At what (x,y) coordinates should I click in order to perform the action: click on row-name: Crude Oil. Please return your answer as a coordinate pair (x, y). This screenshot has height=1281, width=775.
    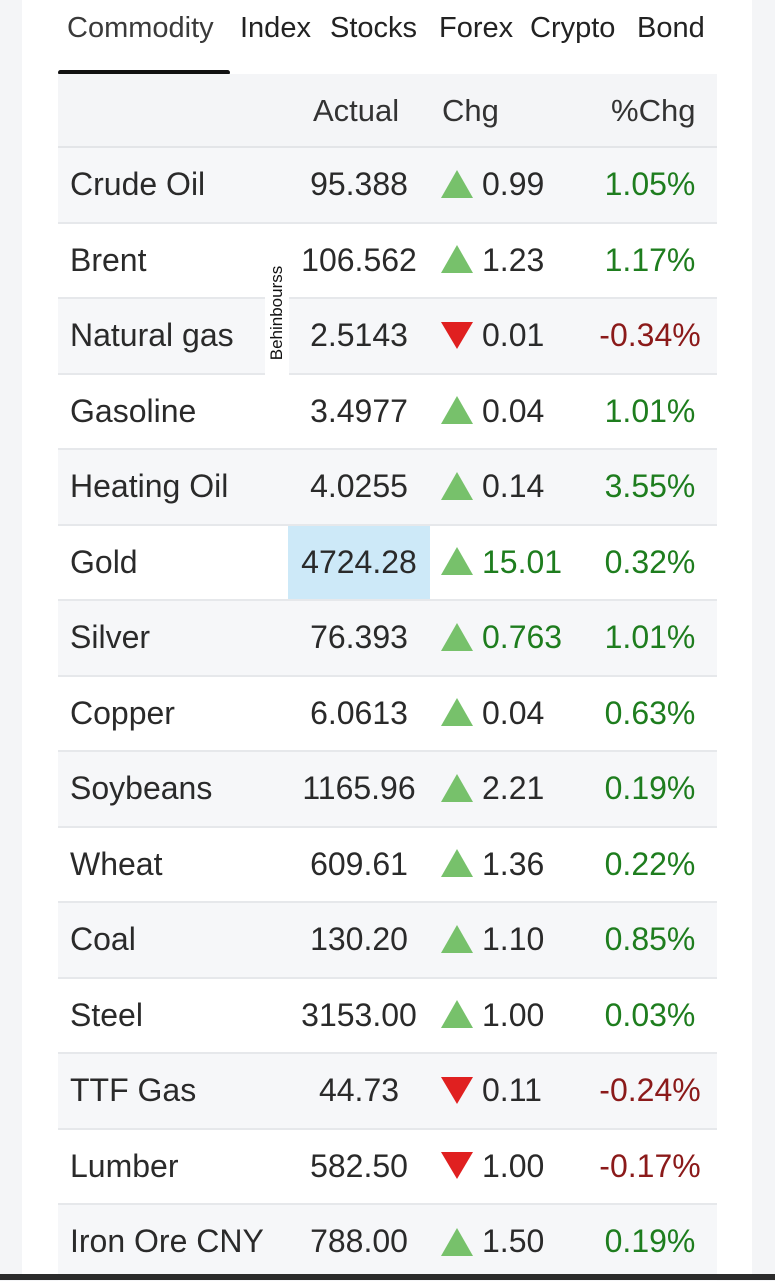
    Looking at the image, I should click on (138, 184).